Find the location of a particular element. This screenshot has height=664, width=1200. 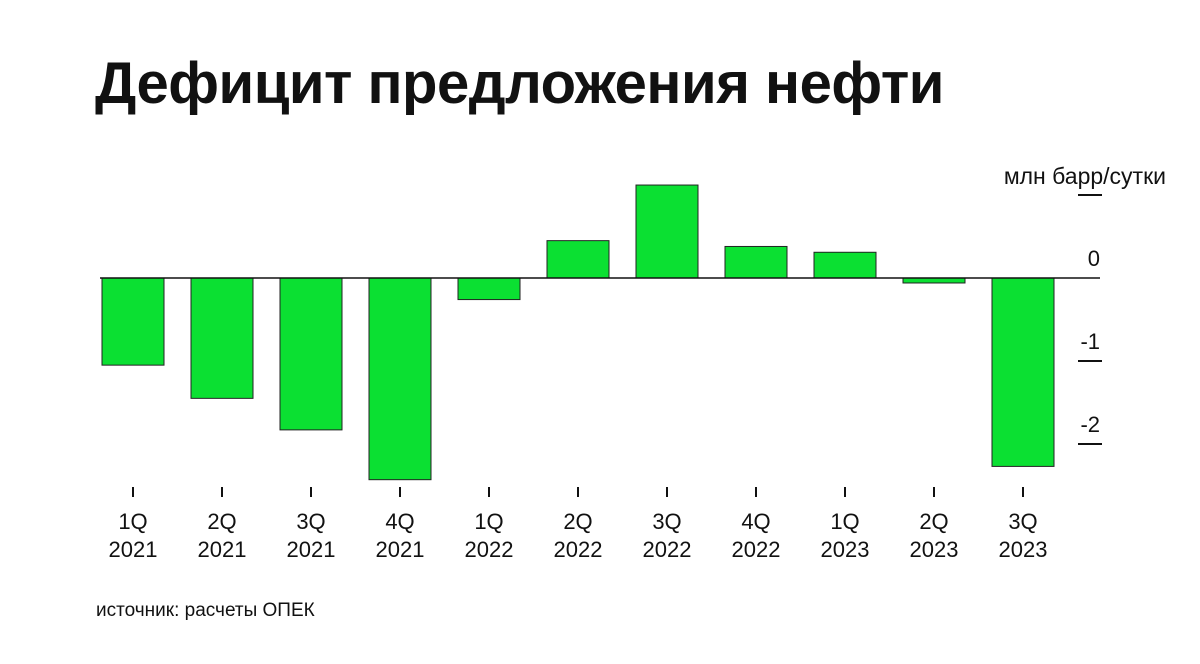

y-tick-label: 0 is located at coordinates (1094, 258).